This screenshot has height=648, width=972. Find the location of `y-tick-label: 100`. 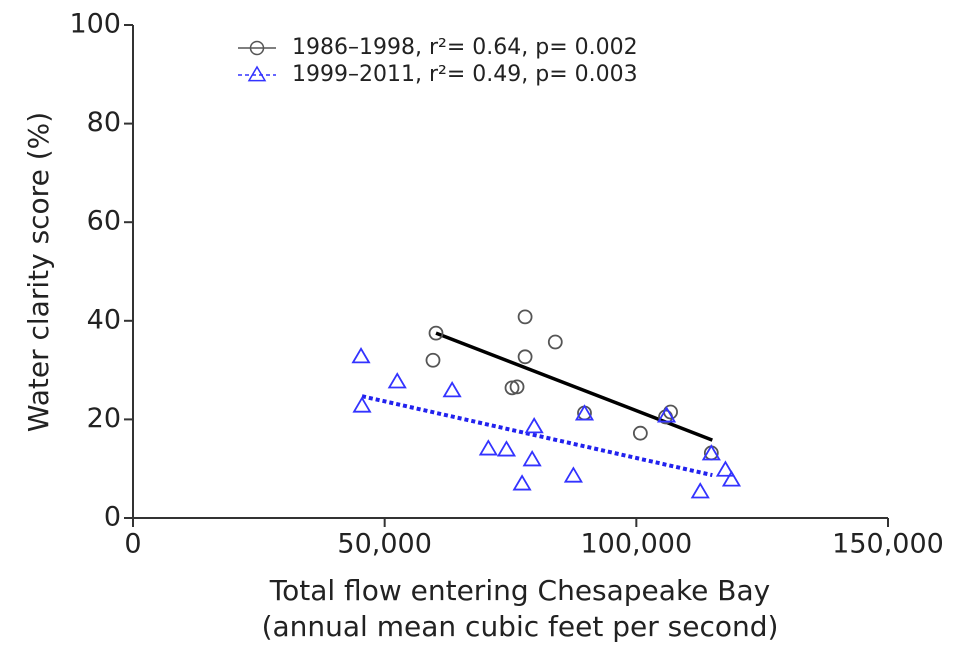

y-tick-label: 100 is located at coordinates (95, 24).